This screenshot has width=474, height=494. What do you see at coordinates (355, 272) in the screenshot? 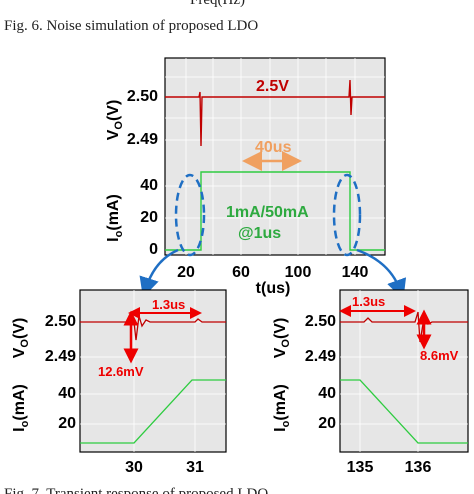
I see `x-tick-label: 140` at bounding box center [355, 272].